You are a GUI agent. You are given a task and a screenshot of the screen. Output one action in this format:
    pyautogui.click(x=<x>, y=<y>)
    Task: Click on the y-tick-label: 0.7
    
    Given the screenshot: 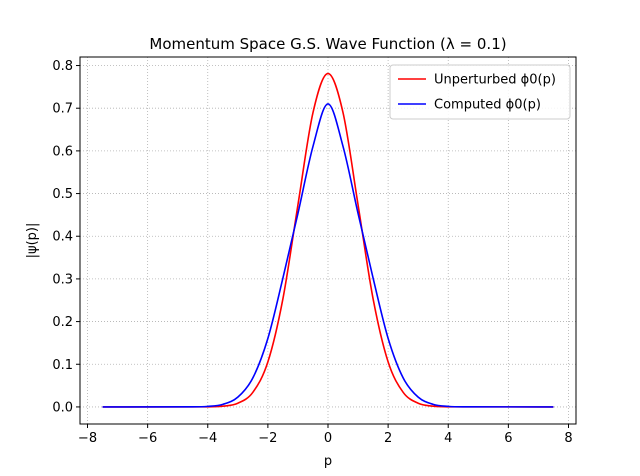 What is the action you would take?
    pyautogui.click(x=62, y=109)
    